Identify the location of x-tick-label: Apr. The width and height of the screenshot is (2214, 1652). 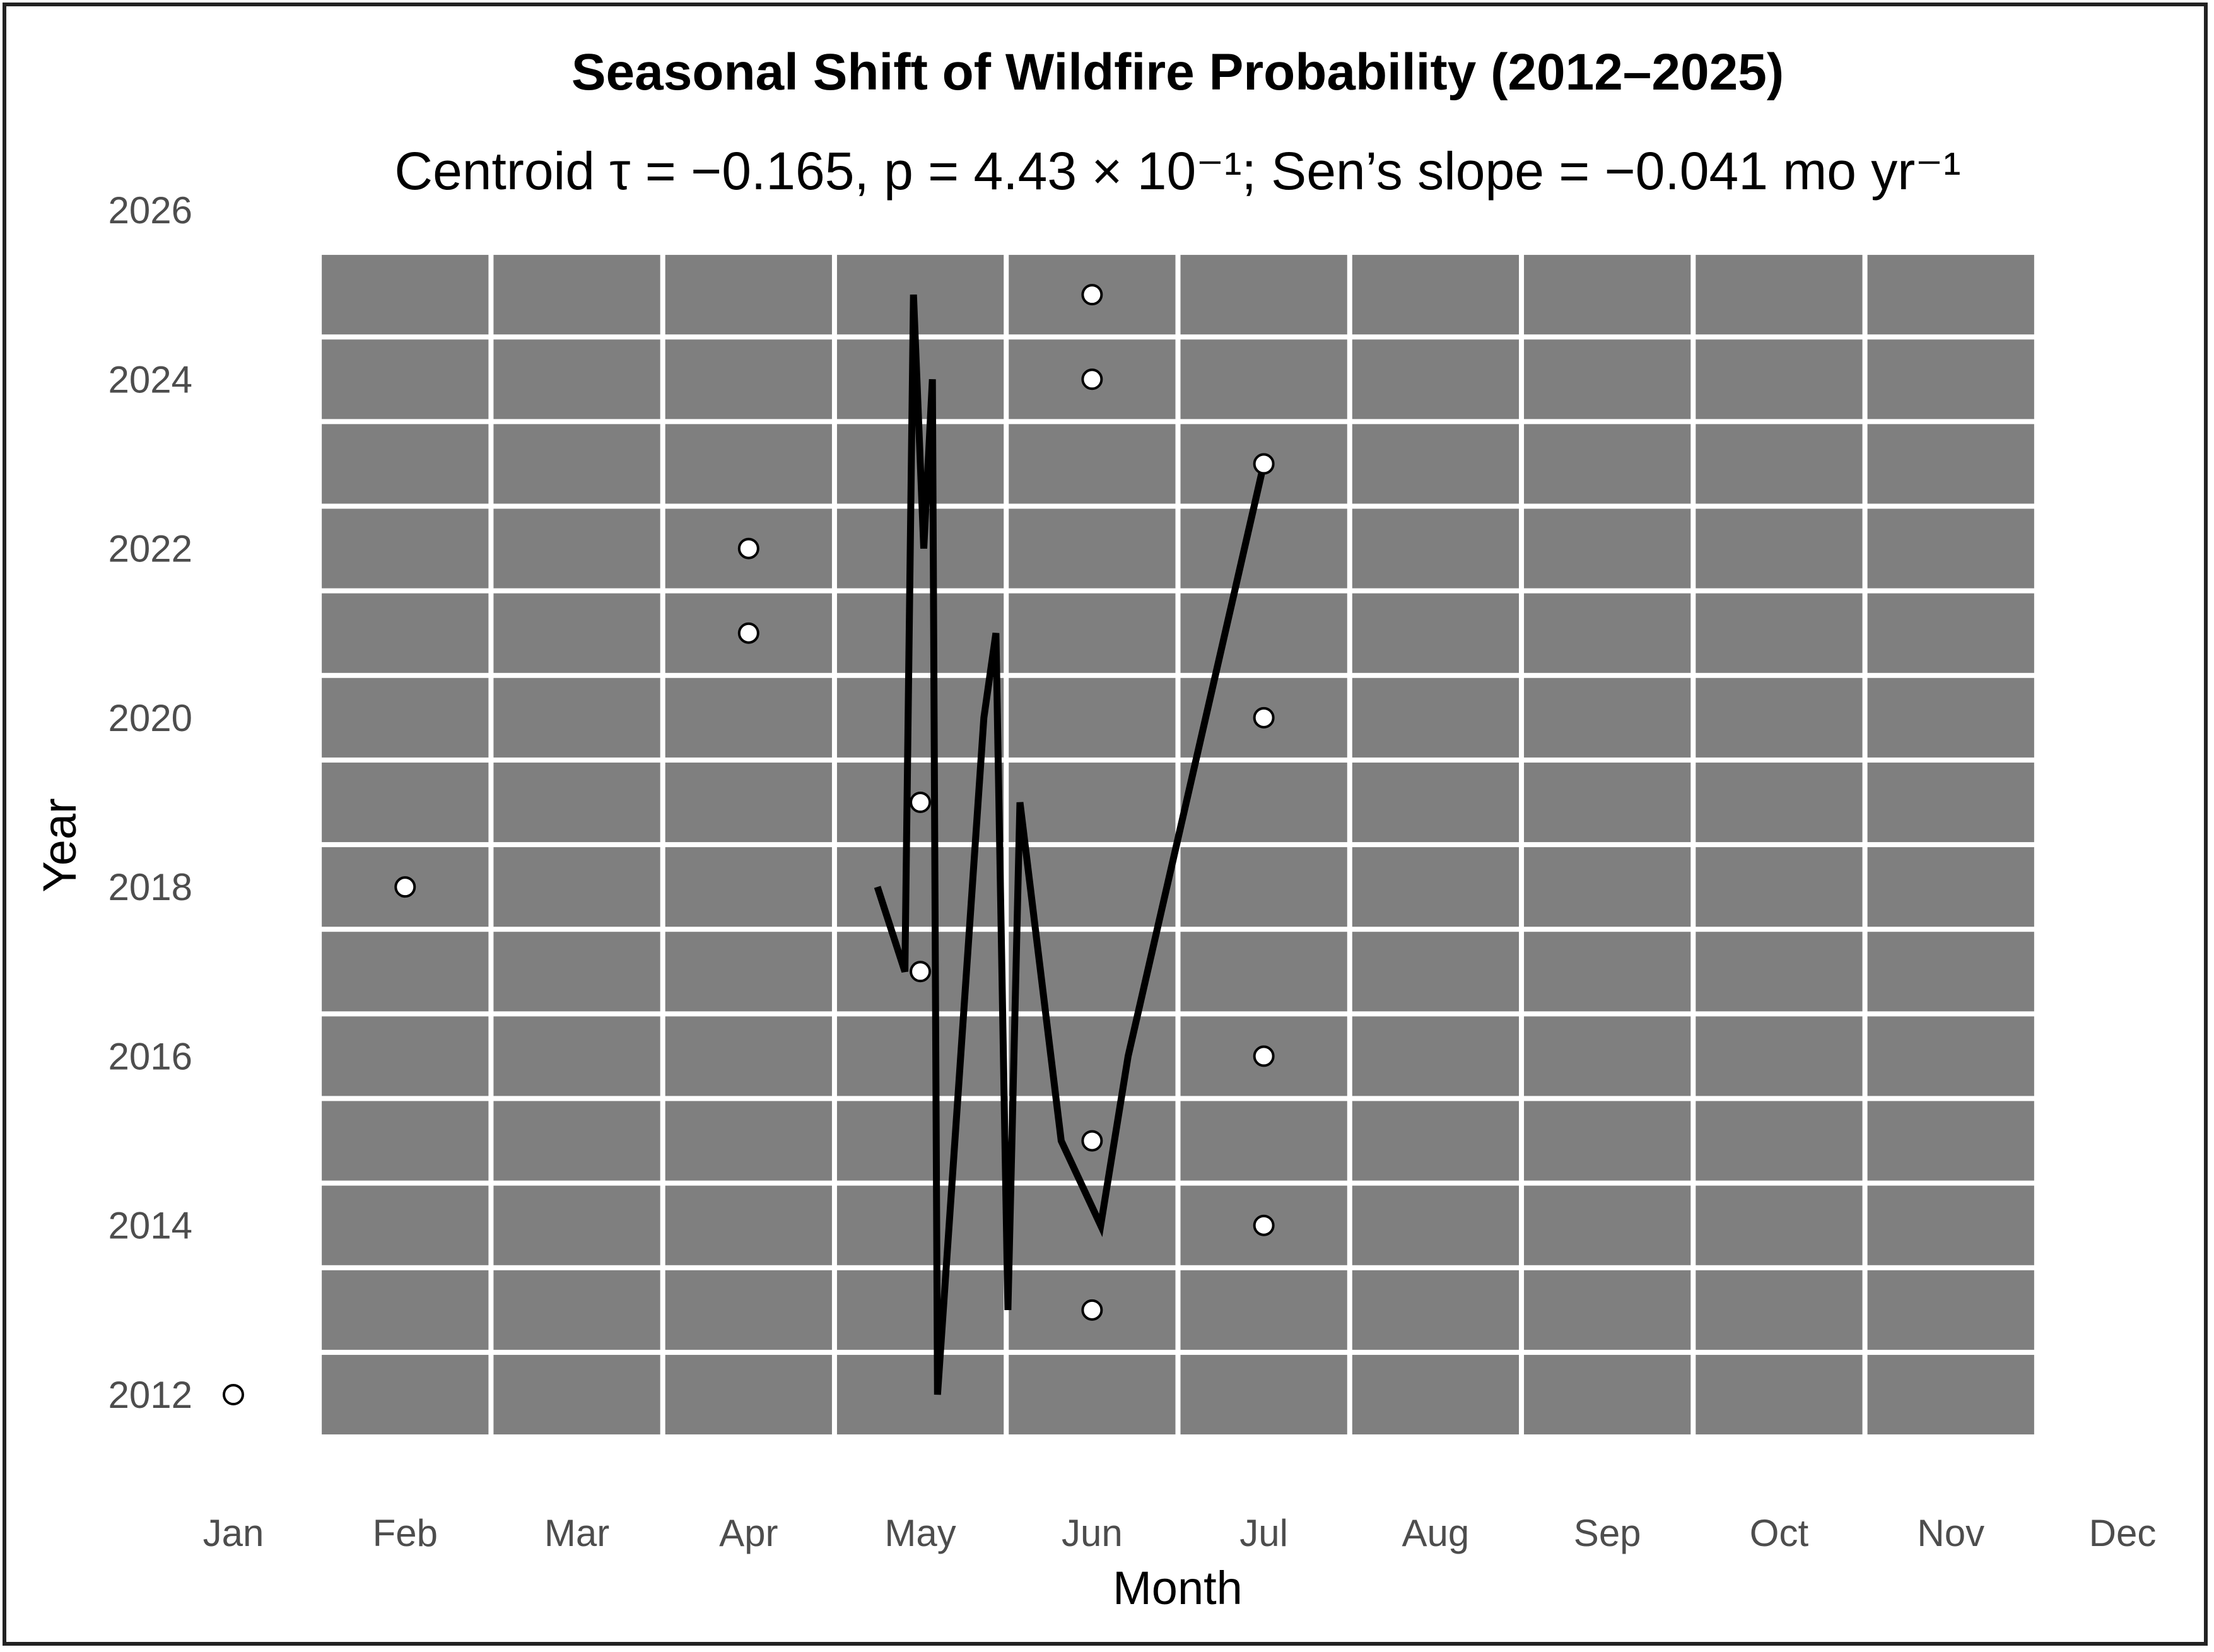
(748, 1533).